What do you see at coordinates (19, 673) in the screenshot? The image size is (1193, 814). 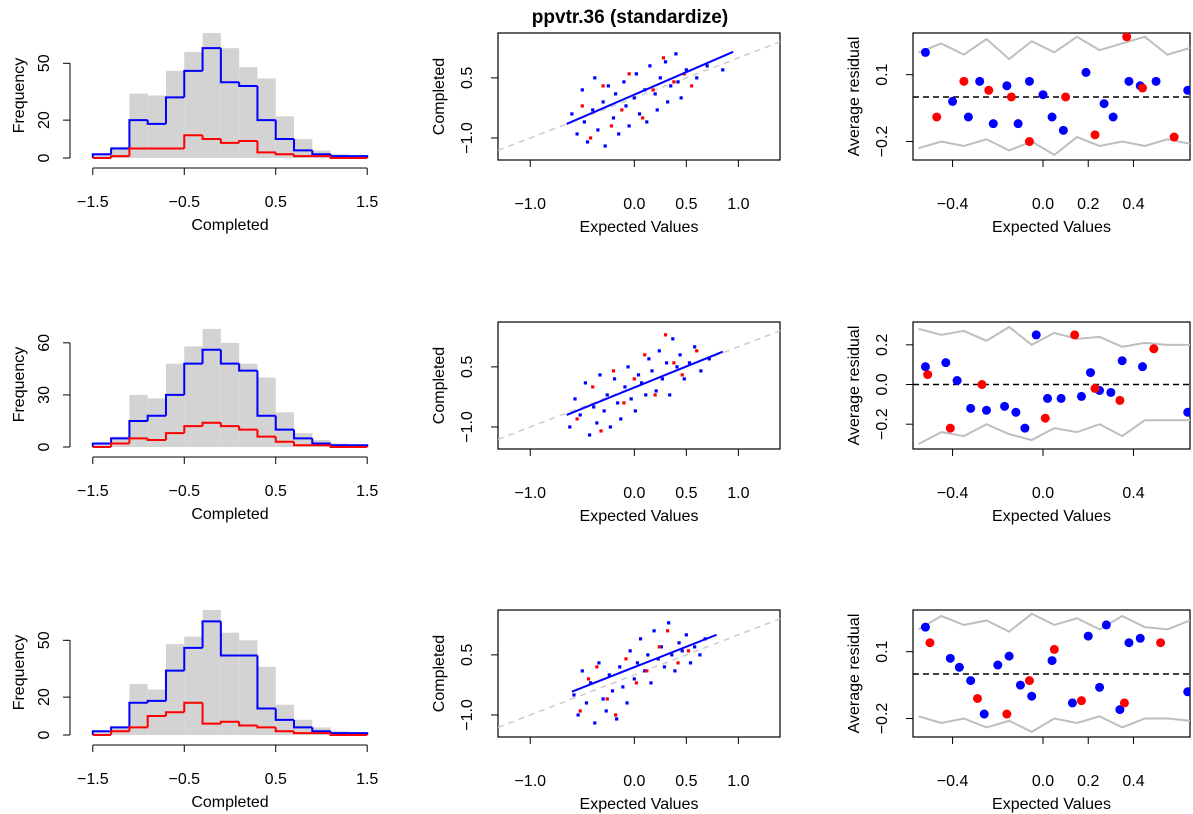 I see `y-axis-label: Frequency` at bounding box center [19, 673].